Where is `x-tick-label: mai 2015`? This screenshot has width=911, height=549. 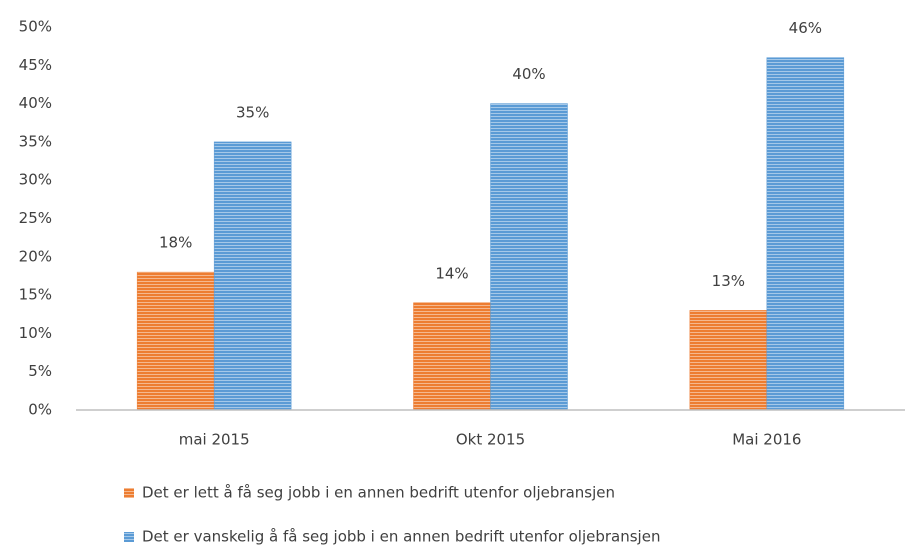
x-tick-label: mai 2015 is located at coordinates (214, 440).